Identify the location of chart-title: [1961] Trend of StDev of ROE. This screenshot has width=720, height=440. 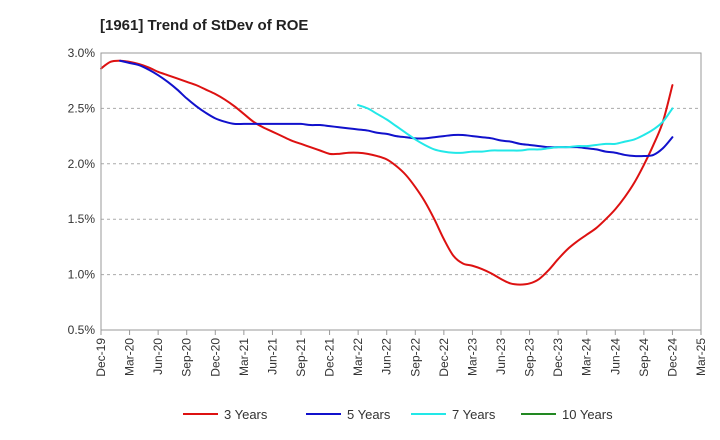
(204, 25).